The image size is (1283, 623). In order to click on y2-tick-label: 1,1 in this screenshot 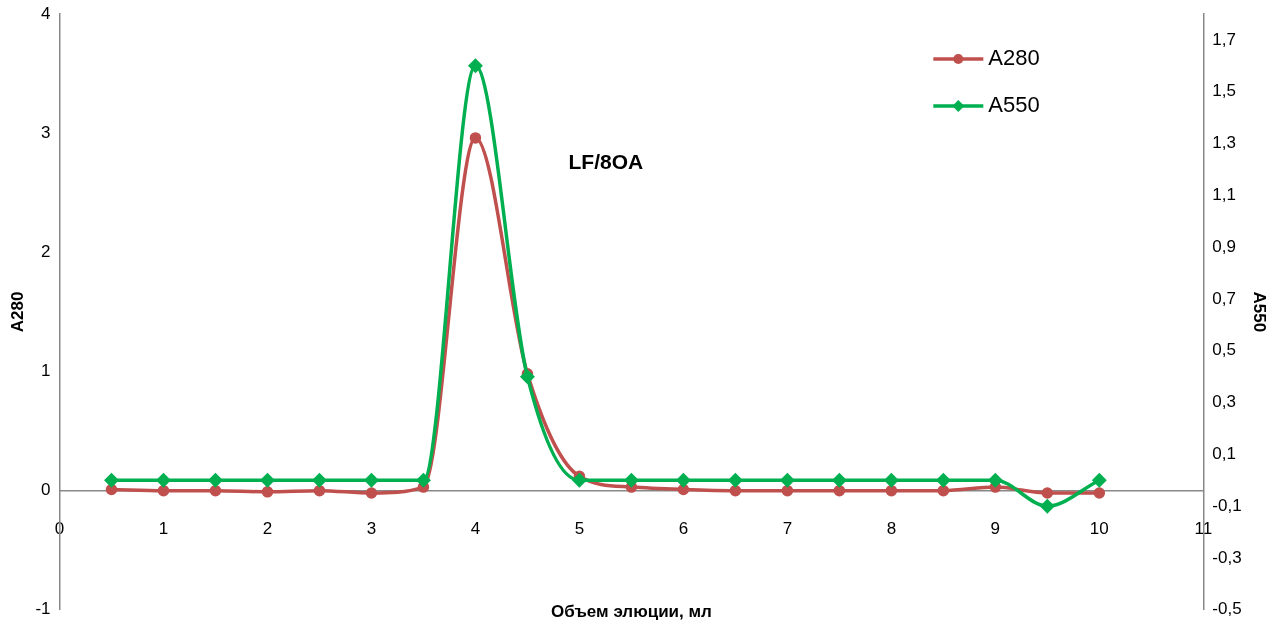, I will do `click(1224, 195)`.